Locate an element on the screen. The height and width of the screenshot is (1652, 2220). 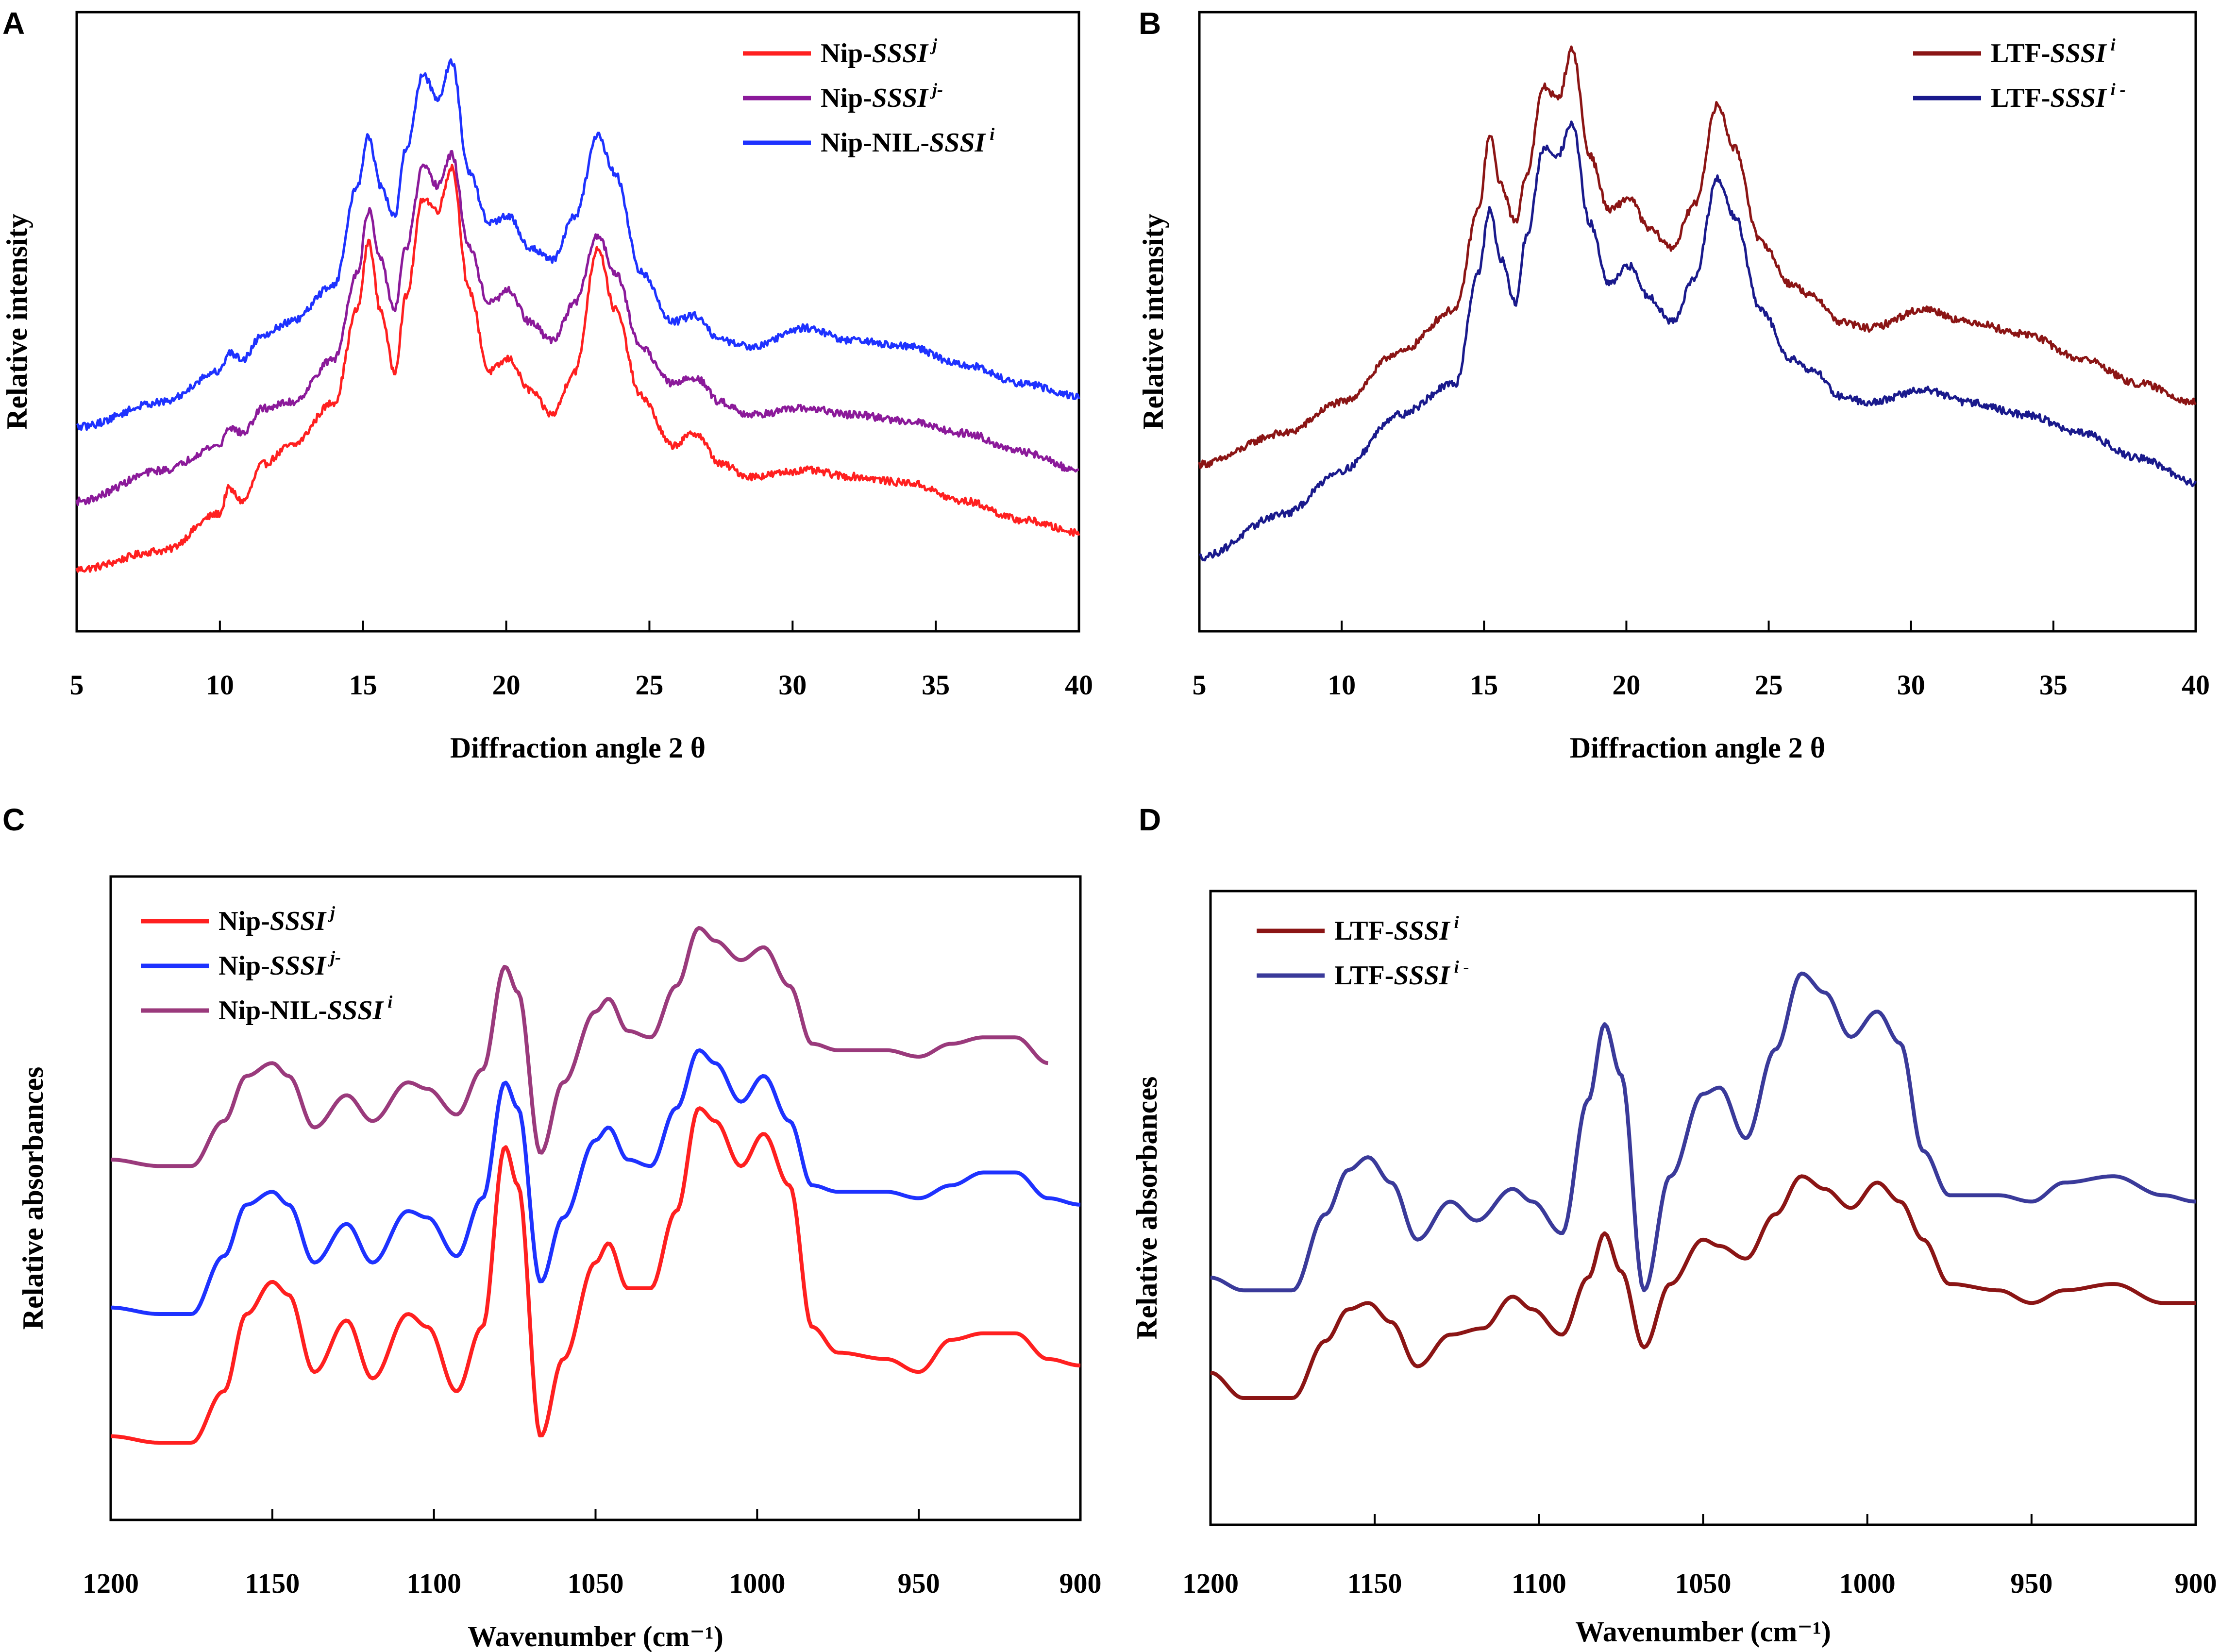
panel-d-x-tick-label: 950 is located at coordinates (2031, 1583).